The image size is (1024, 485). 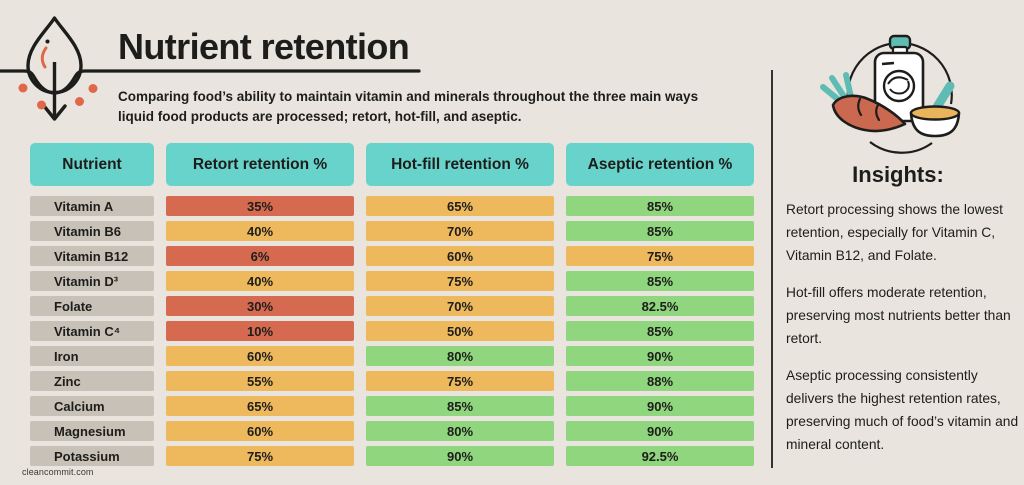 I want to click on column-header-3: Aseptic retention %, so click(x=660, y=164).